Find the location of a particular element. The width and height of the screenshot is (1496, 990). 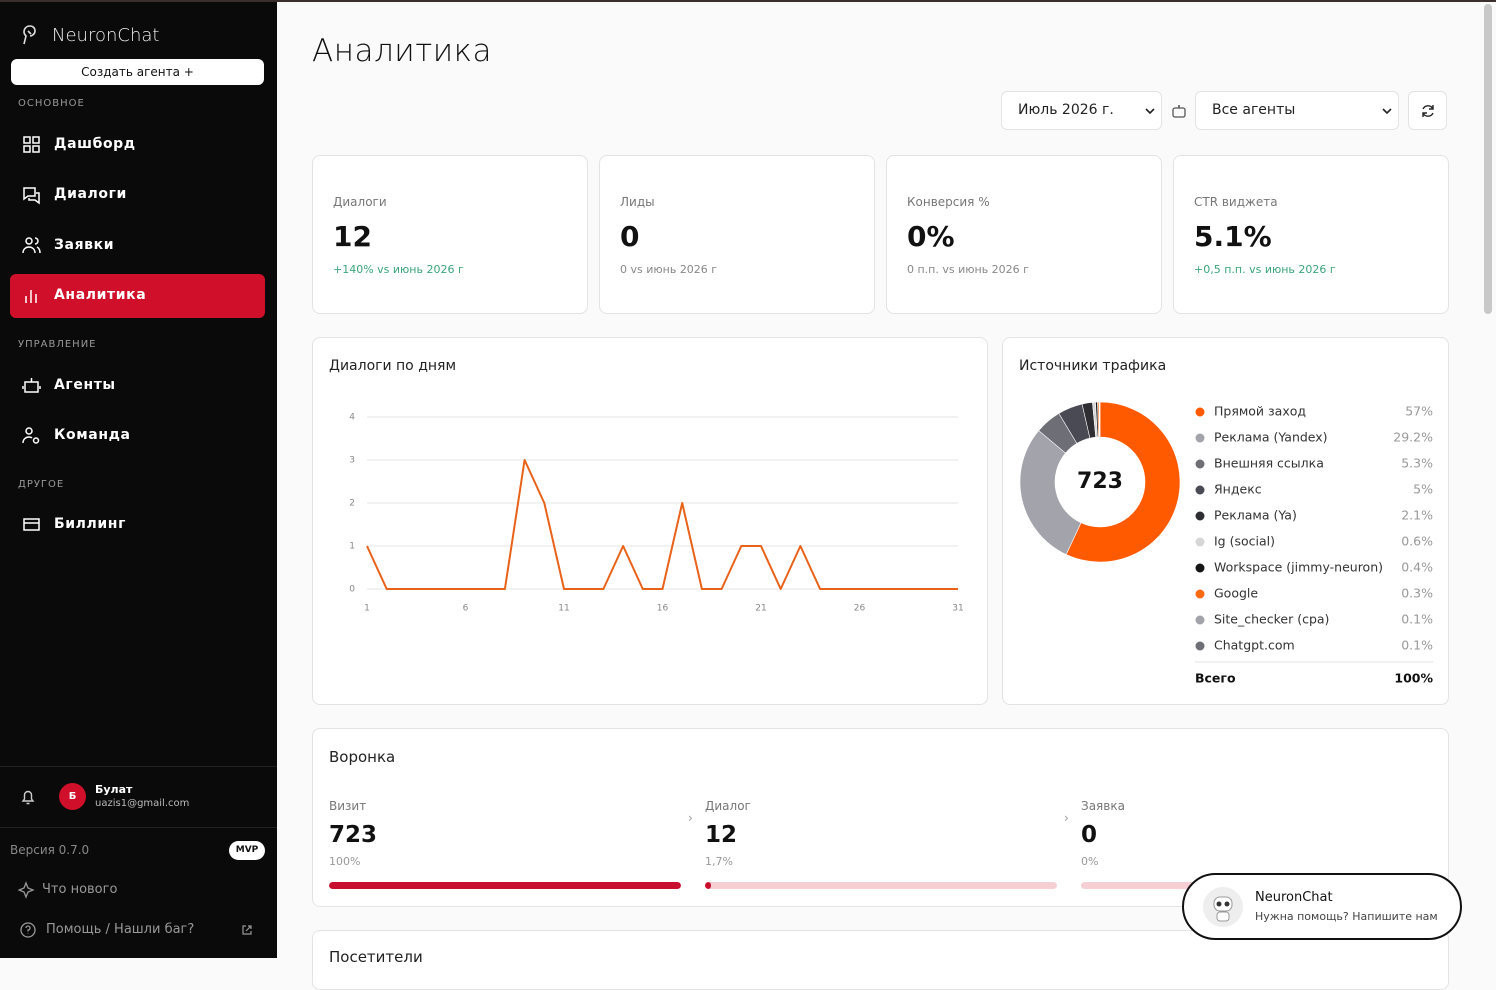

nav-item: Агенты is located at coordinates (137, 386).